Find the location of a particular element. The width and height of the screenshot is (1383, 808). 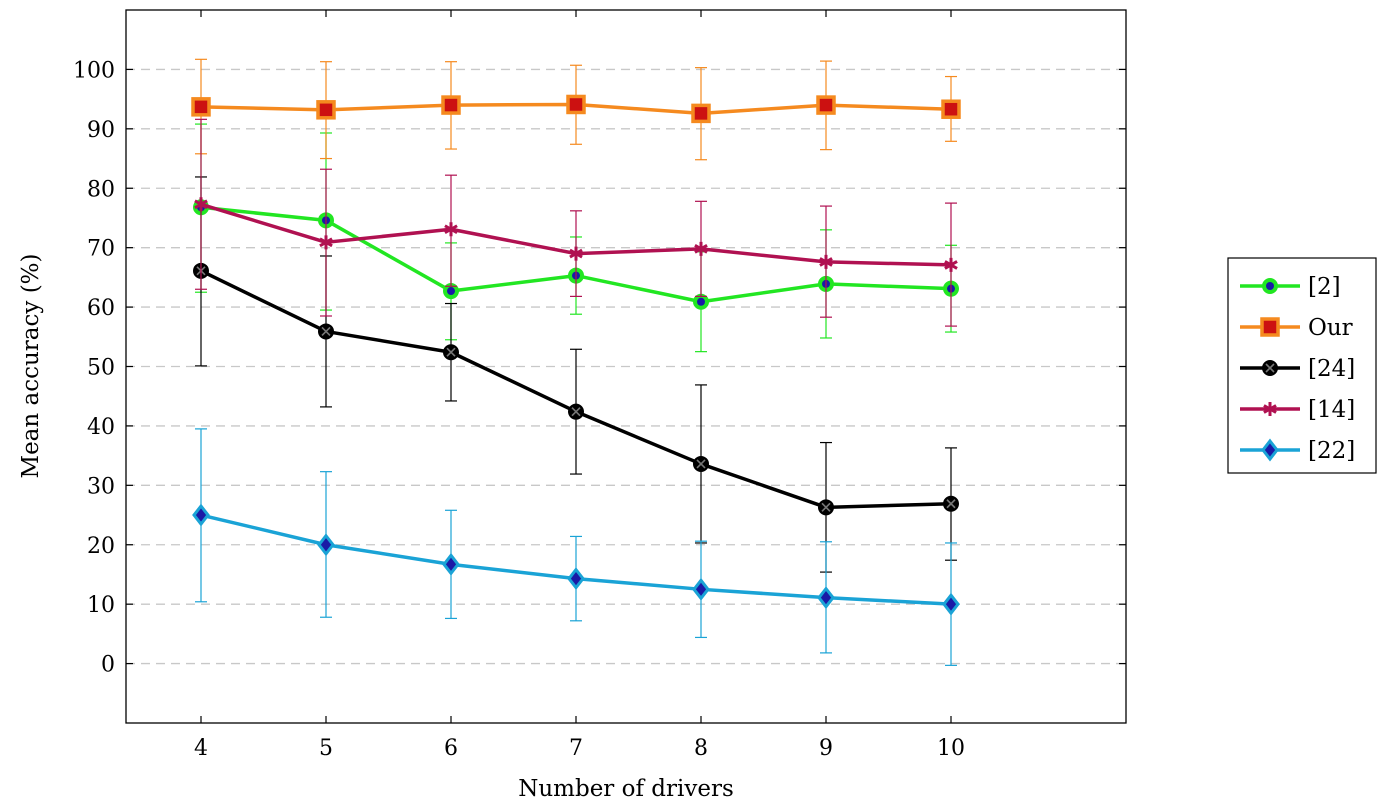

x-tick-label: 4 is located at coordinates (201, 748).